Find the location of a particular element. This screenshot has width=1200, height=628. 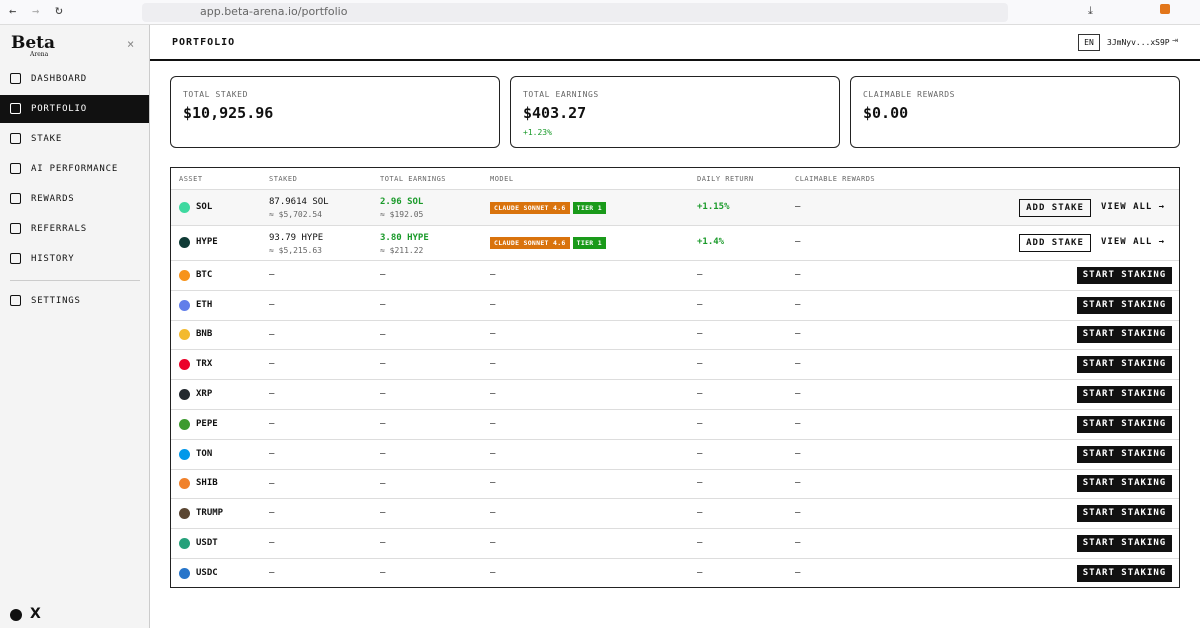

model: CLAUDE SONNET 4.6 TIER 1 is located at coordinates (549, 243).